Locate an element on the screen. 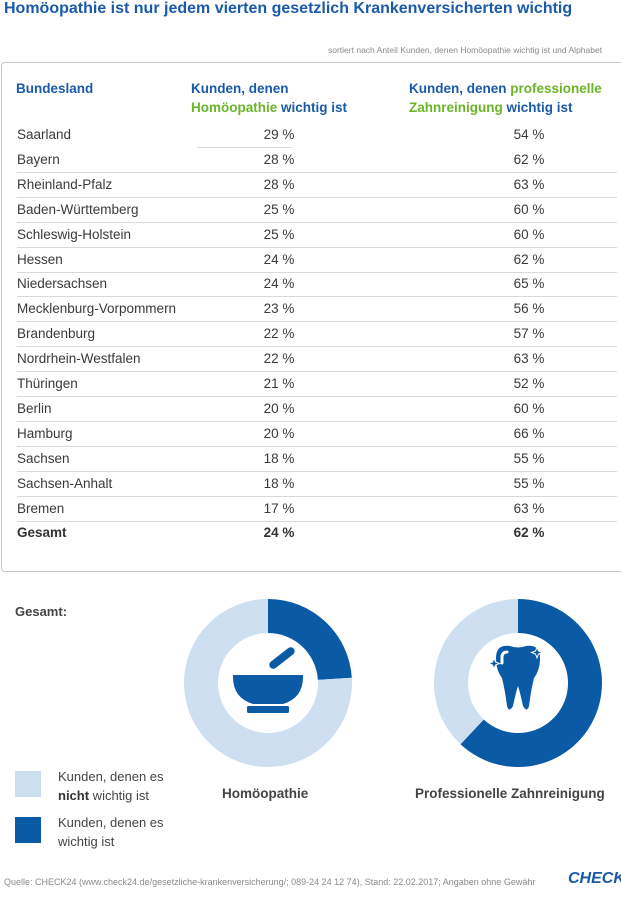 This screenshot has width=621, height=899. bundesland-cell: Nordrhein-Westfalen is located at coordinates (79, 359).